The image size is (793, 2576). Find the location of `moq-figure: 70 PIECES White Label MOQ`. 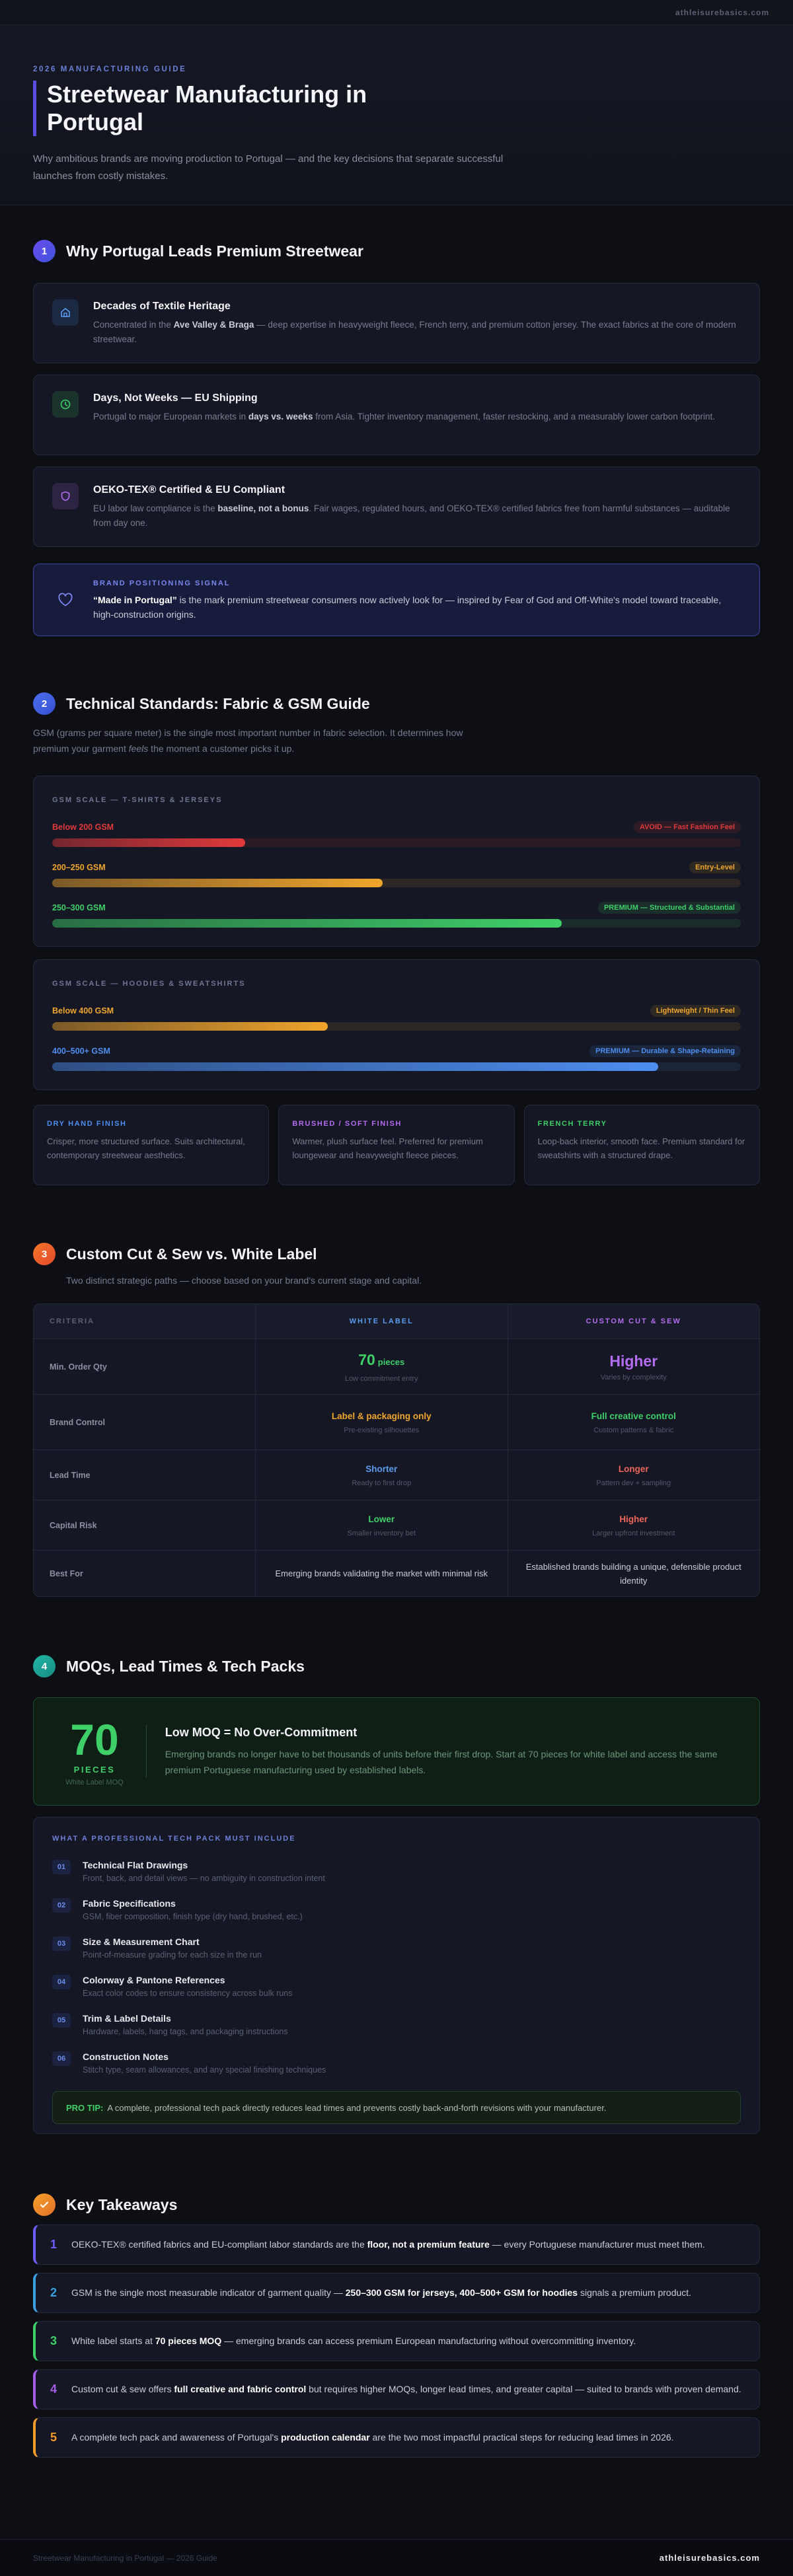

moq-figure: 70 PIECES White Label MOQ is located at coordinates (95, 1751).